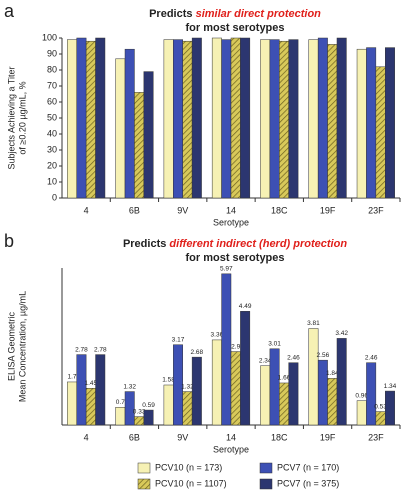  Describe the element at coordinates (52, 85) in the screenshot. I see `y-tick-label: 70` at that location.